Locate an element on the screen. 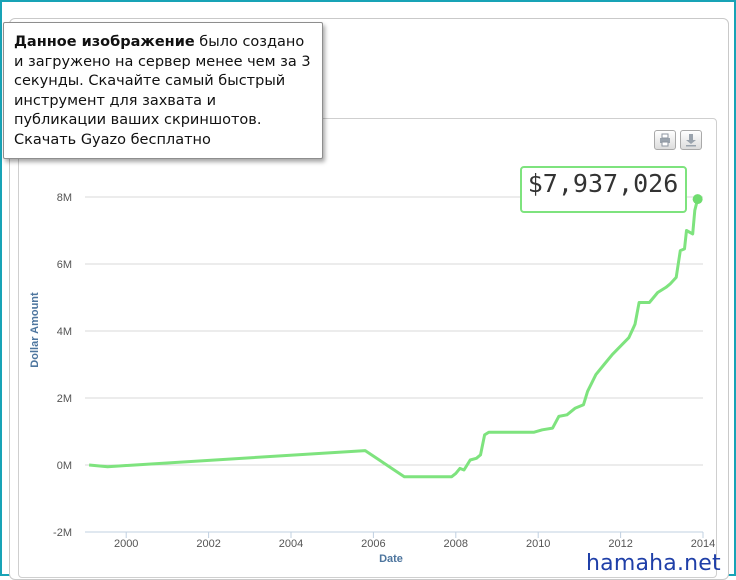 This screenshot has height=580, width=736. annotation-box is located at coordinates (603, 189).